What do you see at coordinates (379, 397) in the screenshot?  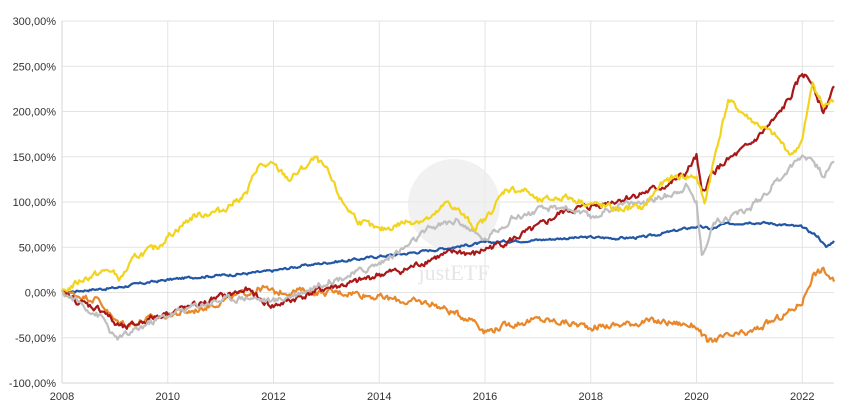 I see `x-tick-label: 2014` at bounding box center [379, 397].